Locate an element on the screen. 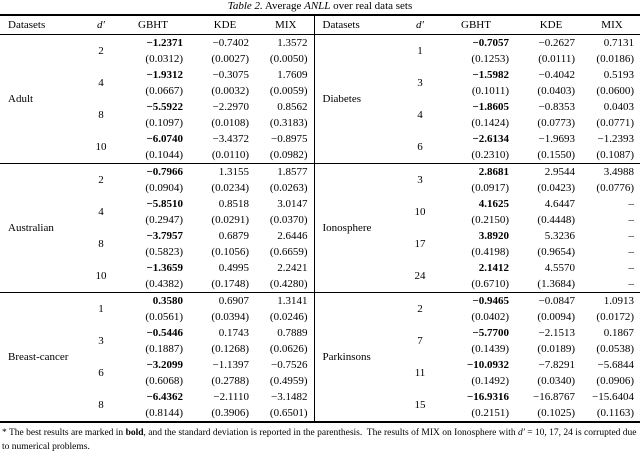 The height and width of the screenshot is (456, 640). mix-value: 0.7889 is located at coordinates (292, 333).